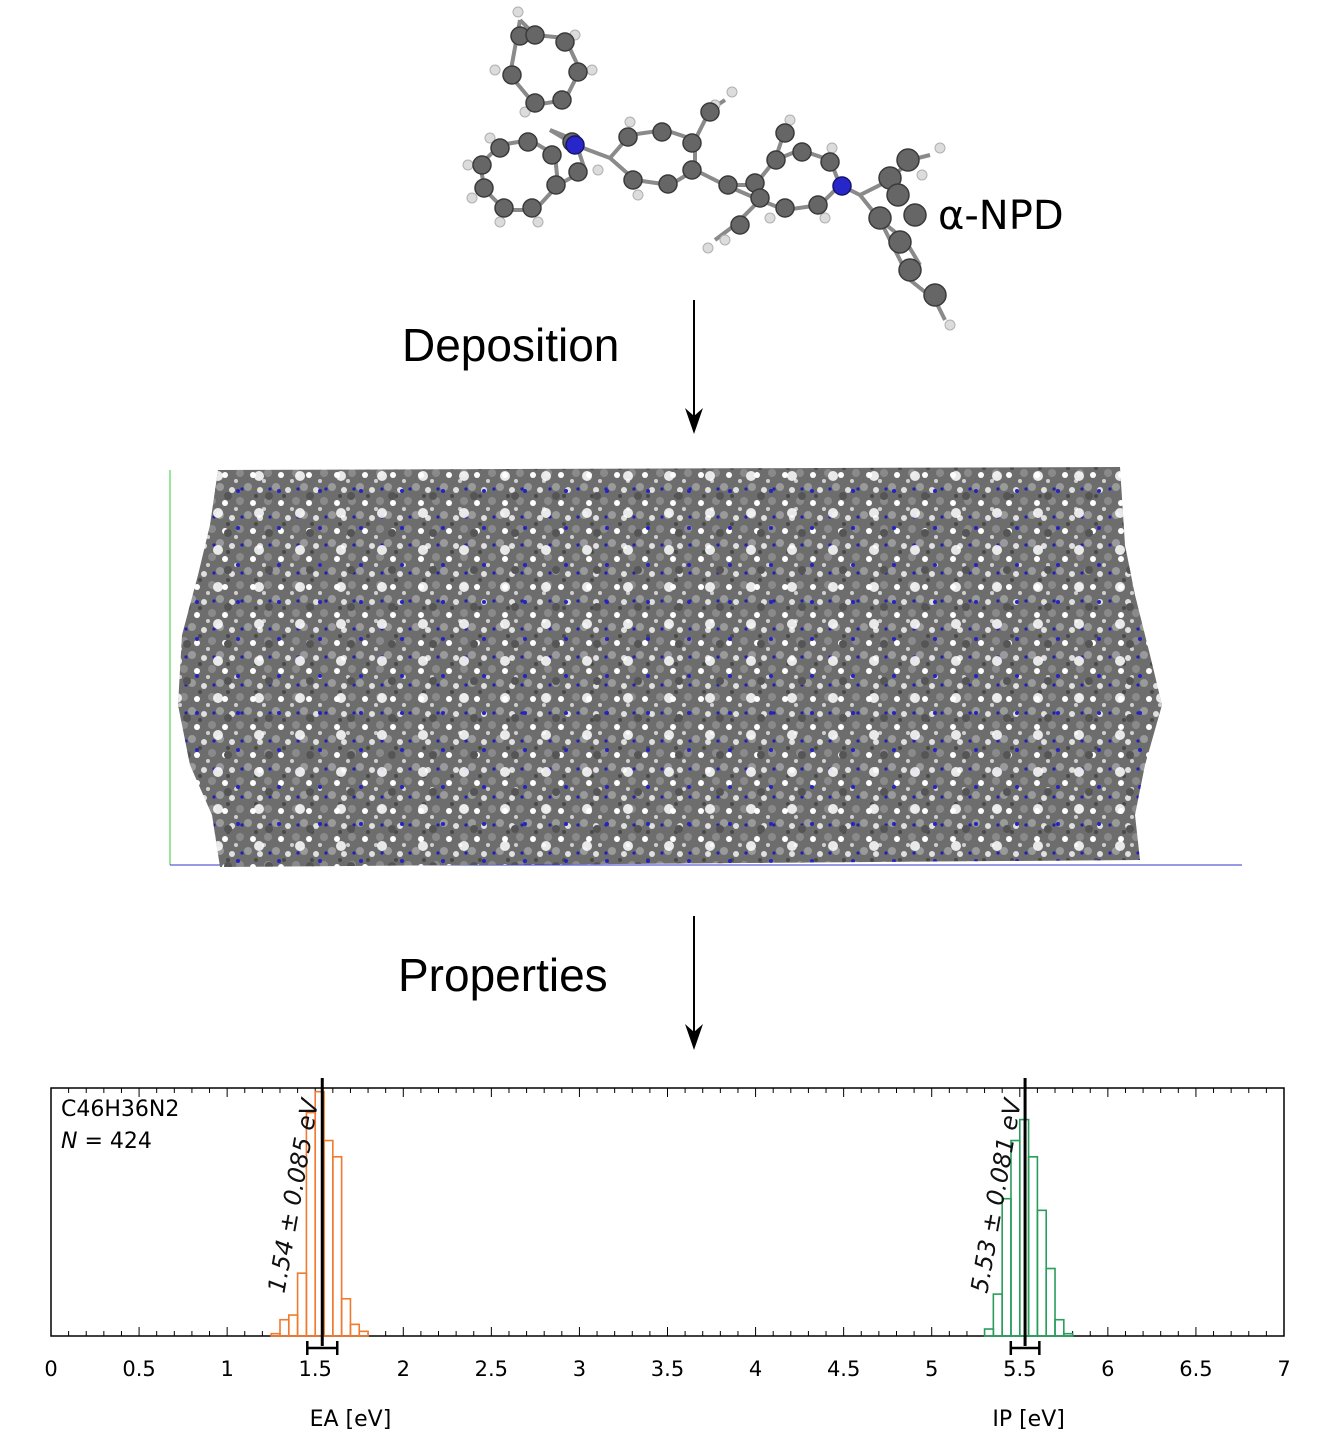 The height and width of the screenshot is (1442, 1342). What do you see at coordinates (1283, 1369) in the screenshot?
I see `x-tick-label: 7` at bounding box center [1283, 1369].